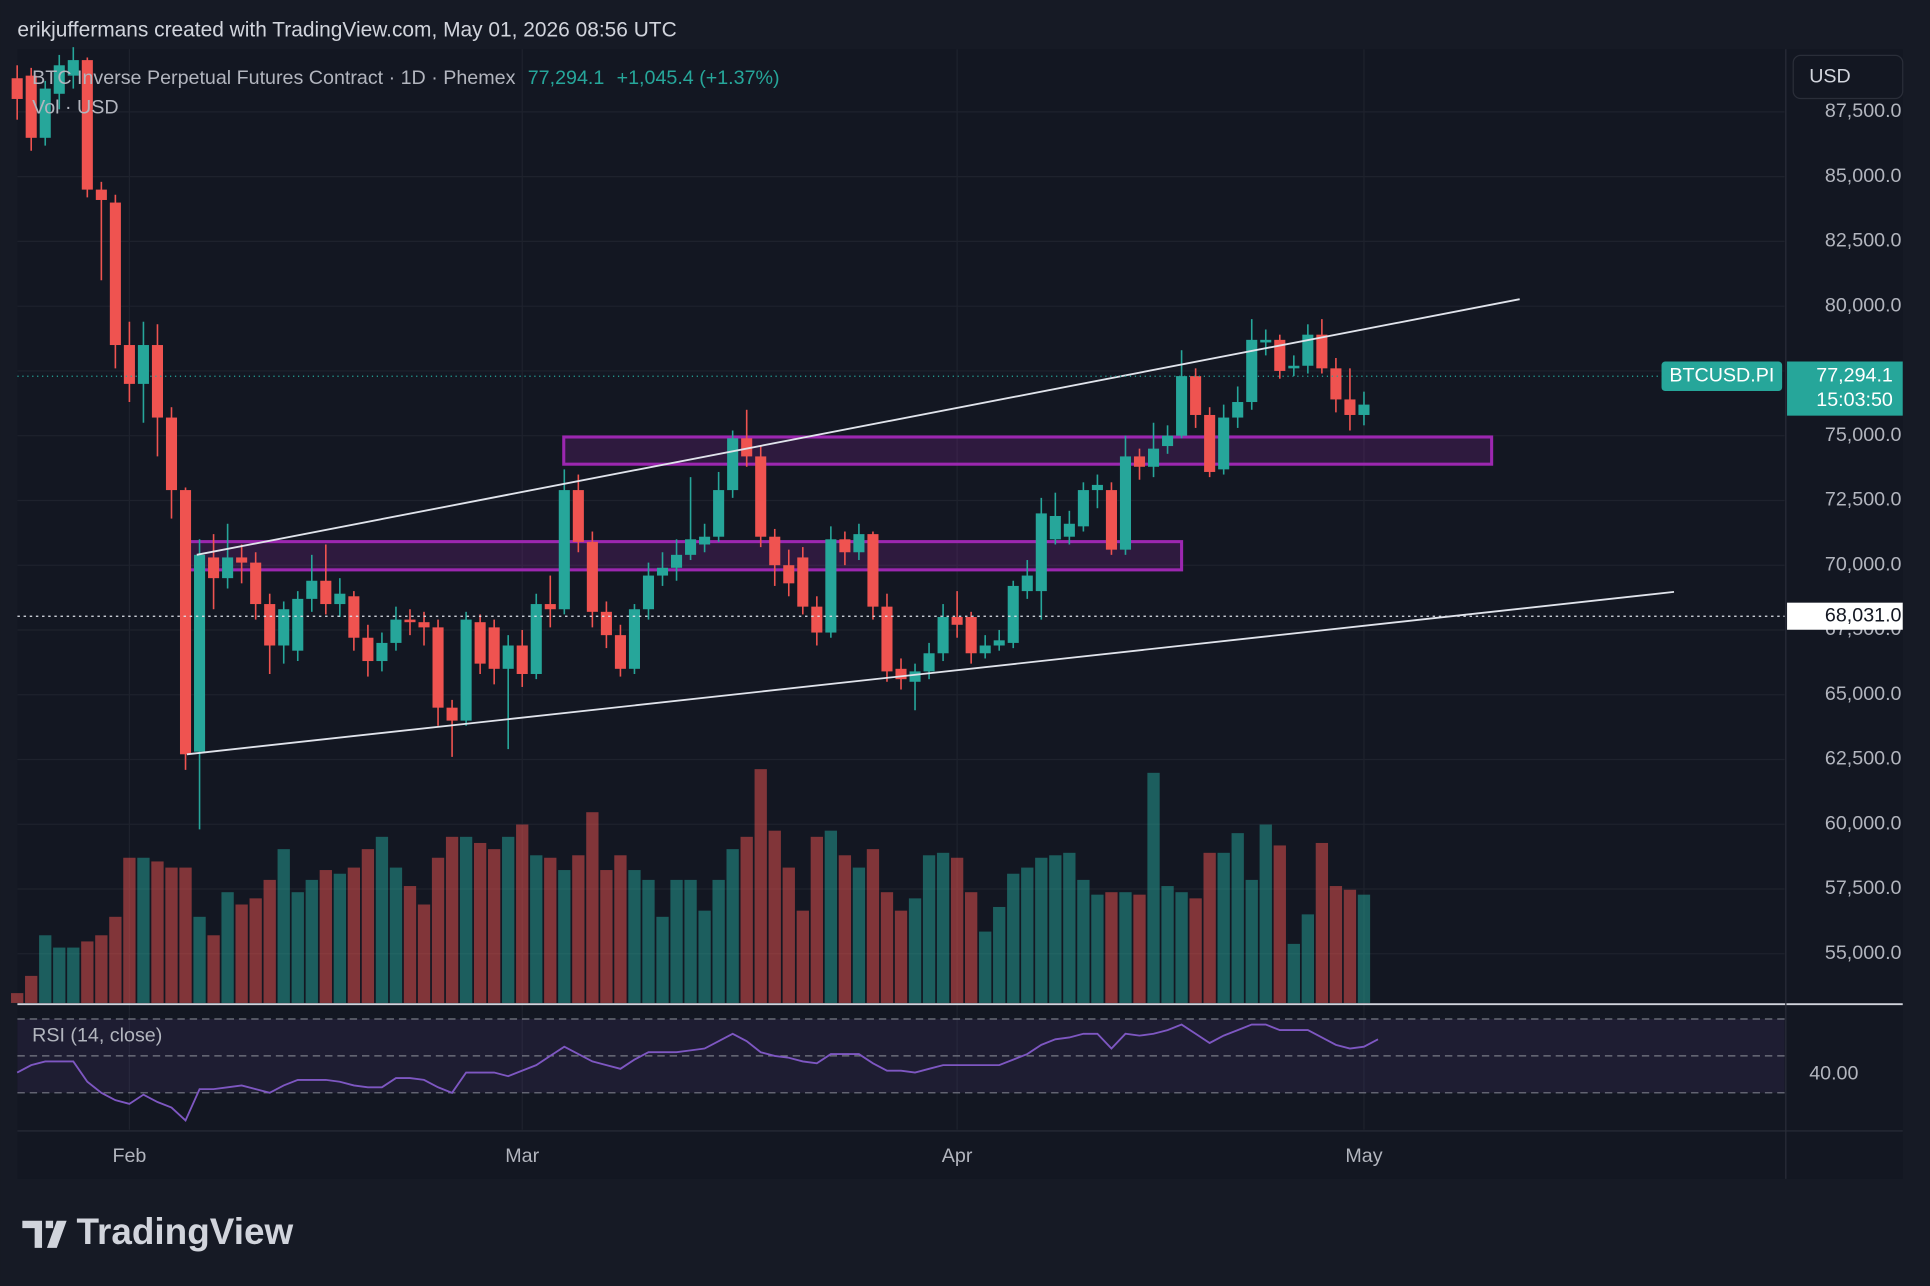 This screenshot has width=1930, height=1286. Describe the element at coordinates (1863, 953) in the screenshot. I see `y-tick-label: 55,000.0` at that location.